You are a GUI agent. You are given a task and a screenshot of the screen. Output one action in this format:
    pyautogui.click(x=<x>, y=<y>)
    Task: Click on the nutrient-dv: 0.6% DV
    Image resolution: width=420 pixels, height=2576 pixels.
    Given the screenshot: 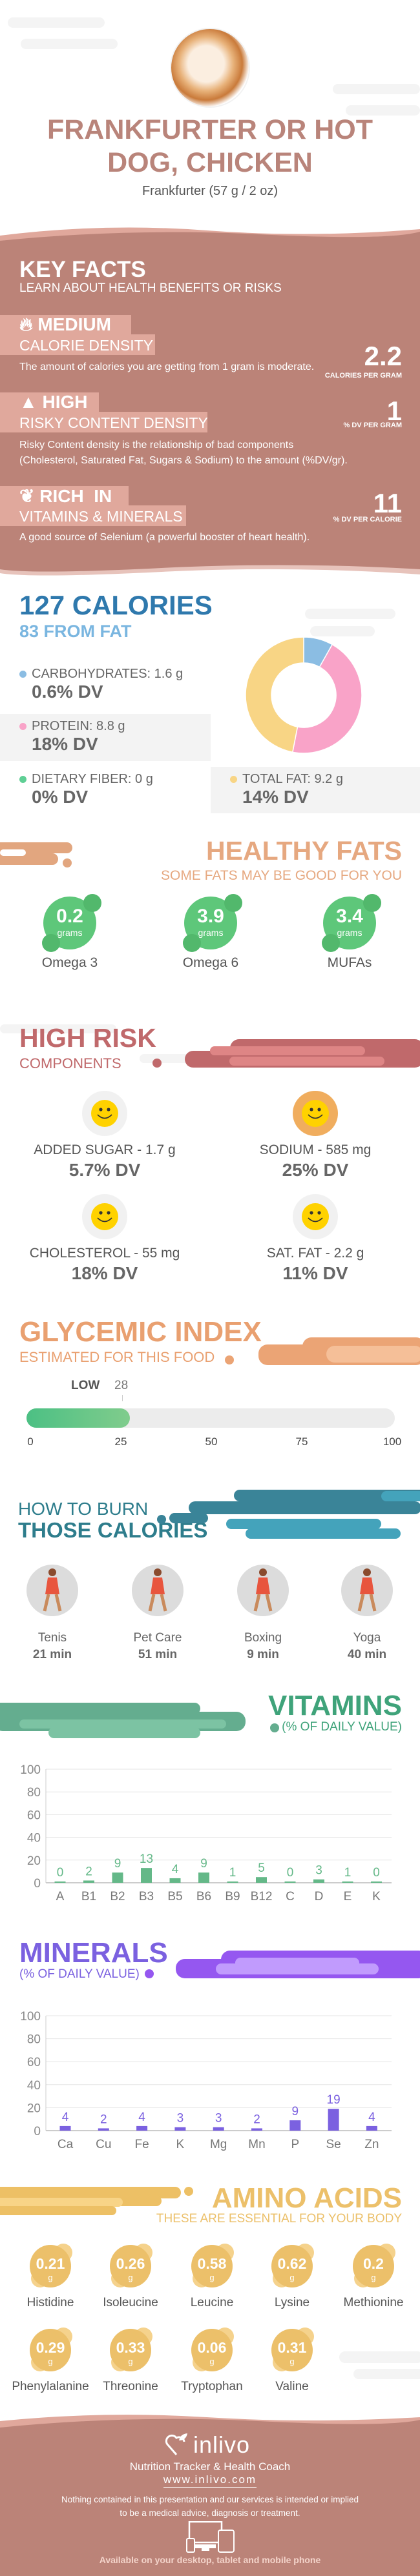 What is the action you would take?
    pyautogui.click(x=68, y=692)
    